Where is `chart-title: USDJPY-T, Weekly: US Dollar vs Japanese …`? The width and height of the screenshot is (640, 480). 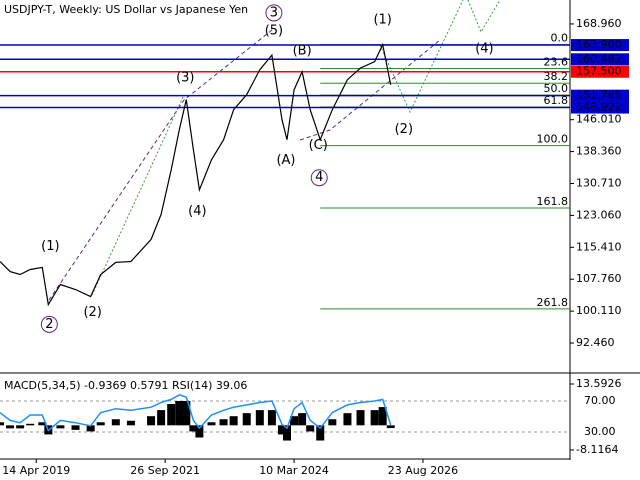 chart-title: USDJPY-T, Weekly: US Dollar vs Japanese … is located at coordinates (126, 9).